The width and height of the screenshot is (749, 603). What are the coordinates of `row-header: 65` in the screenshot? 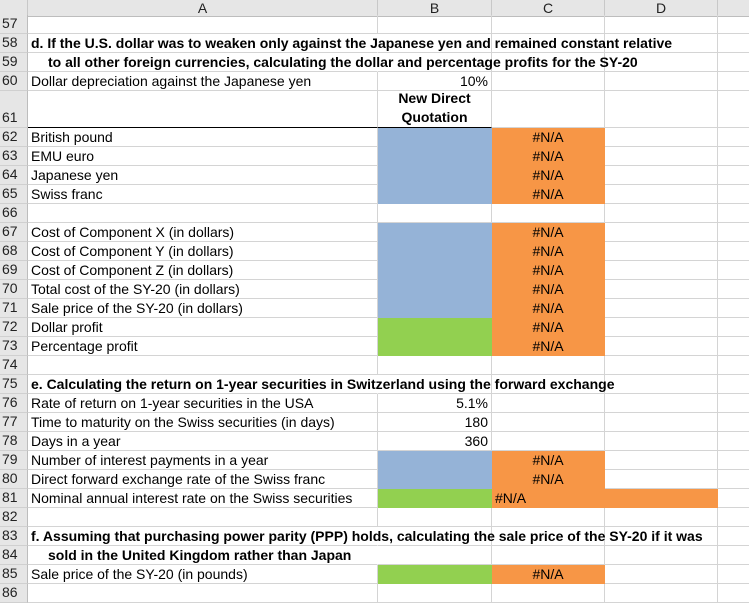 It's located at (14, 194).